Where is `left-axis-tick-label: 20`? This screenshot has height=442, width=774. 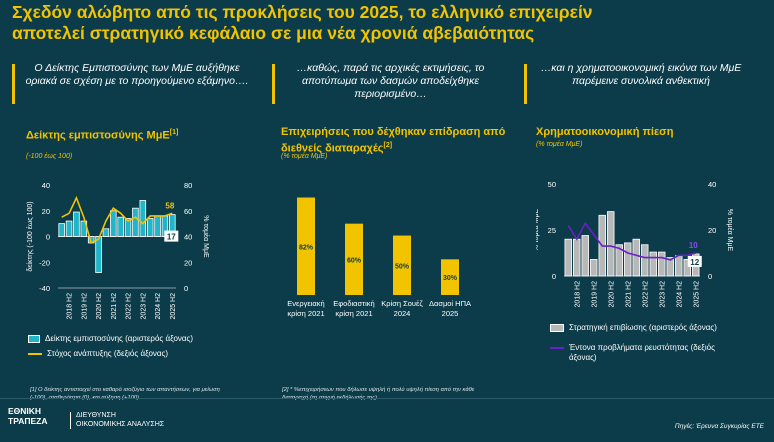
left-axis-tick-label: 20 is located at coordinates (46, 211).